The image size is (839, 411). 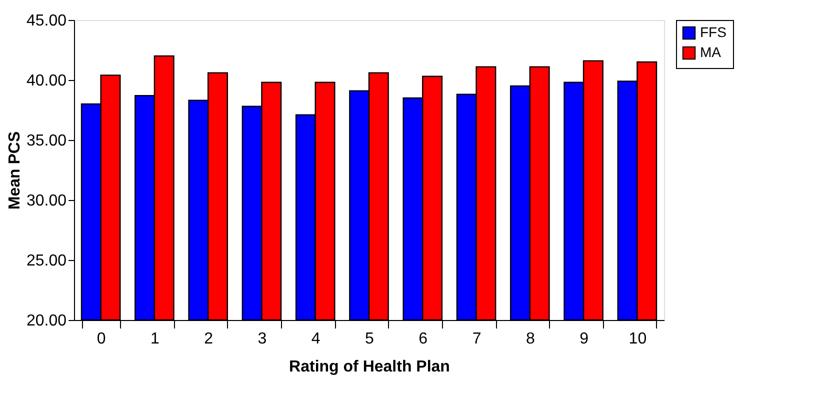 What do you see at coordinates (637, 339) in the screenshot?
I see `x-tick-label: 10` at bounding box center [637, 339].